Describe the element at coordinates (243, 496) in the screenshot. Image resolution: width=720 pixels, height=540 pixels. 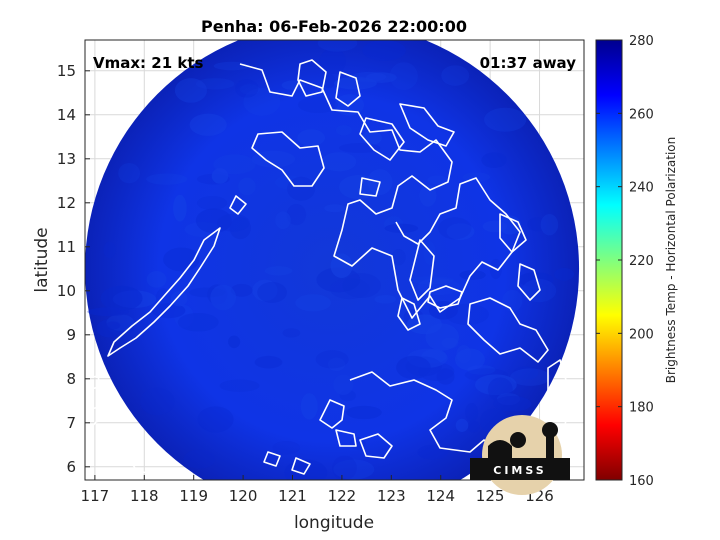
I see `x-tick-label: 120` at that location.